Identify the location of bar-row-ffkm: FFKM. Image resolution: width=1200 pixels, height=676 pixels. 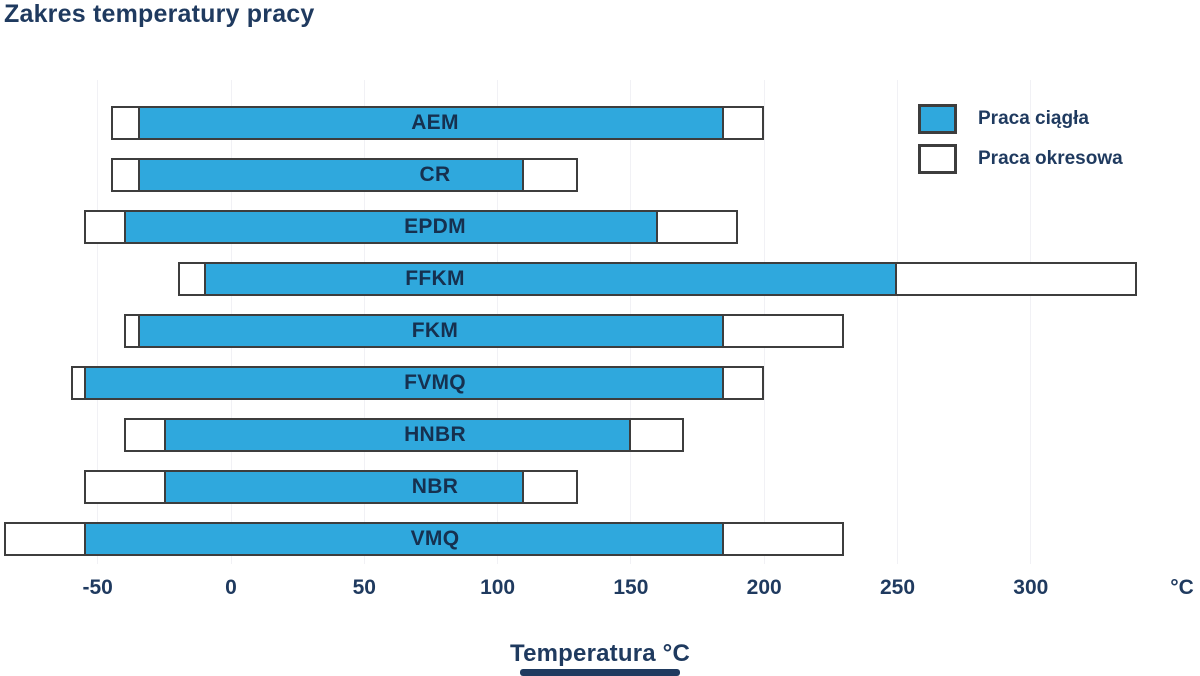
(600, 279).